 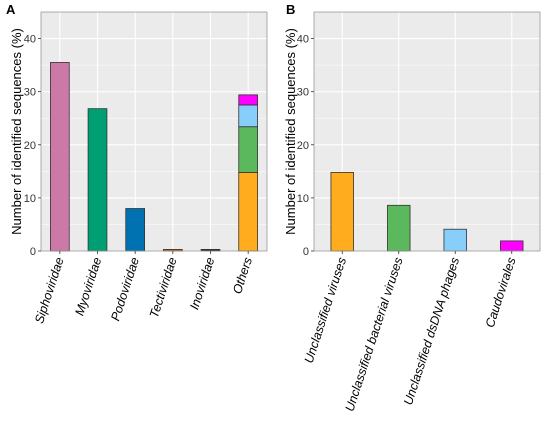 What do you see at coordinates (290, 9) in the screenshot?
I see `panel-letter: B` at bounding box center [290, 9].